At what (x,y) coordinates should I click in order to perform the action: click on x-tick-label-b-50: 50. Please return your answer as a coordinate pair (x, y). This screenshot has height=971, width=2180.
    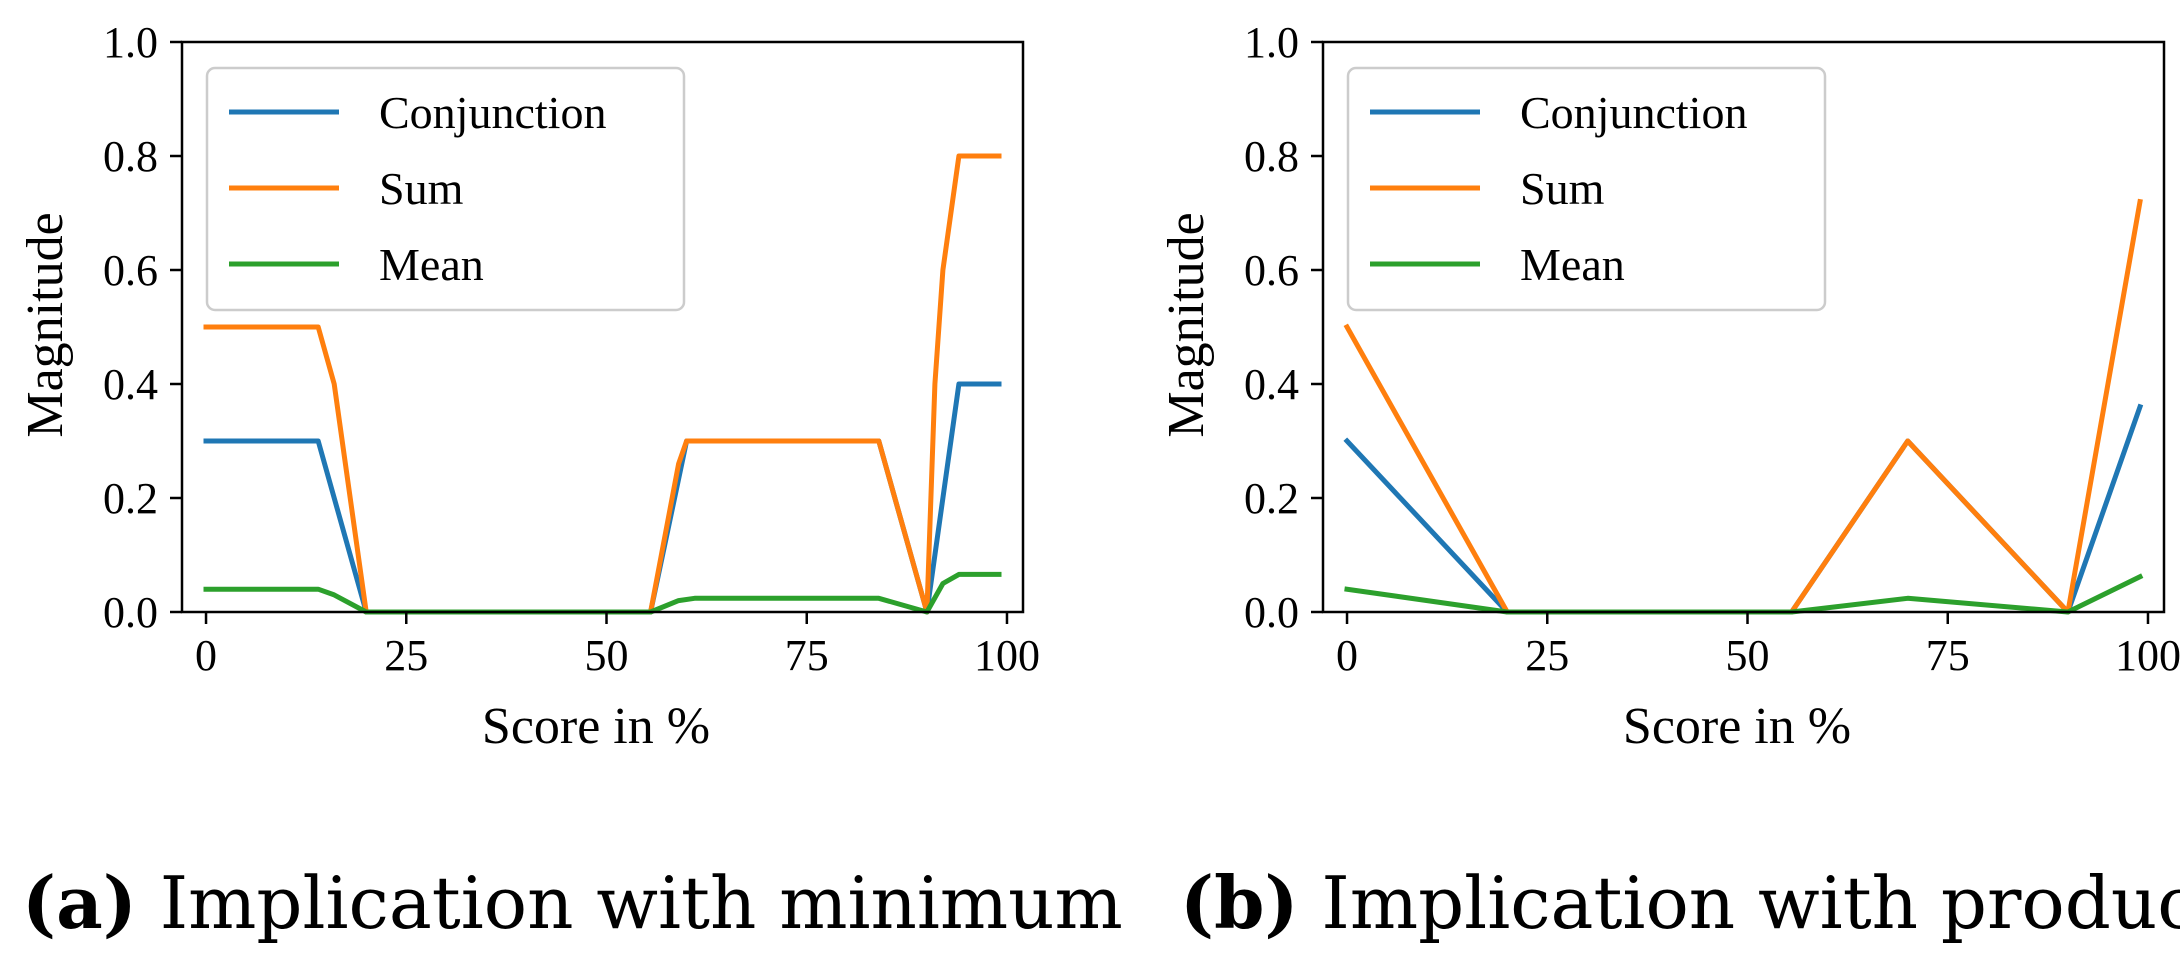
    Looking at the image, I should click on (1748, 655).